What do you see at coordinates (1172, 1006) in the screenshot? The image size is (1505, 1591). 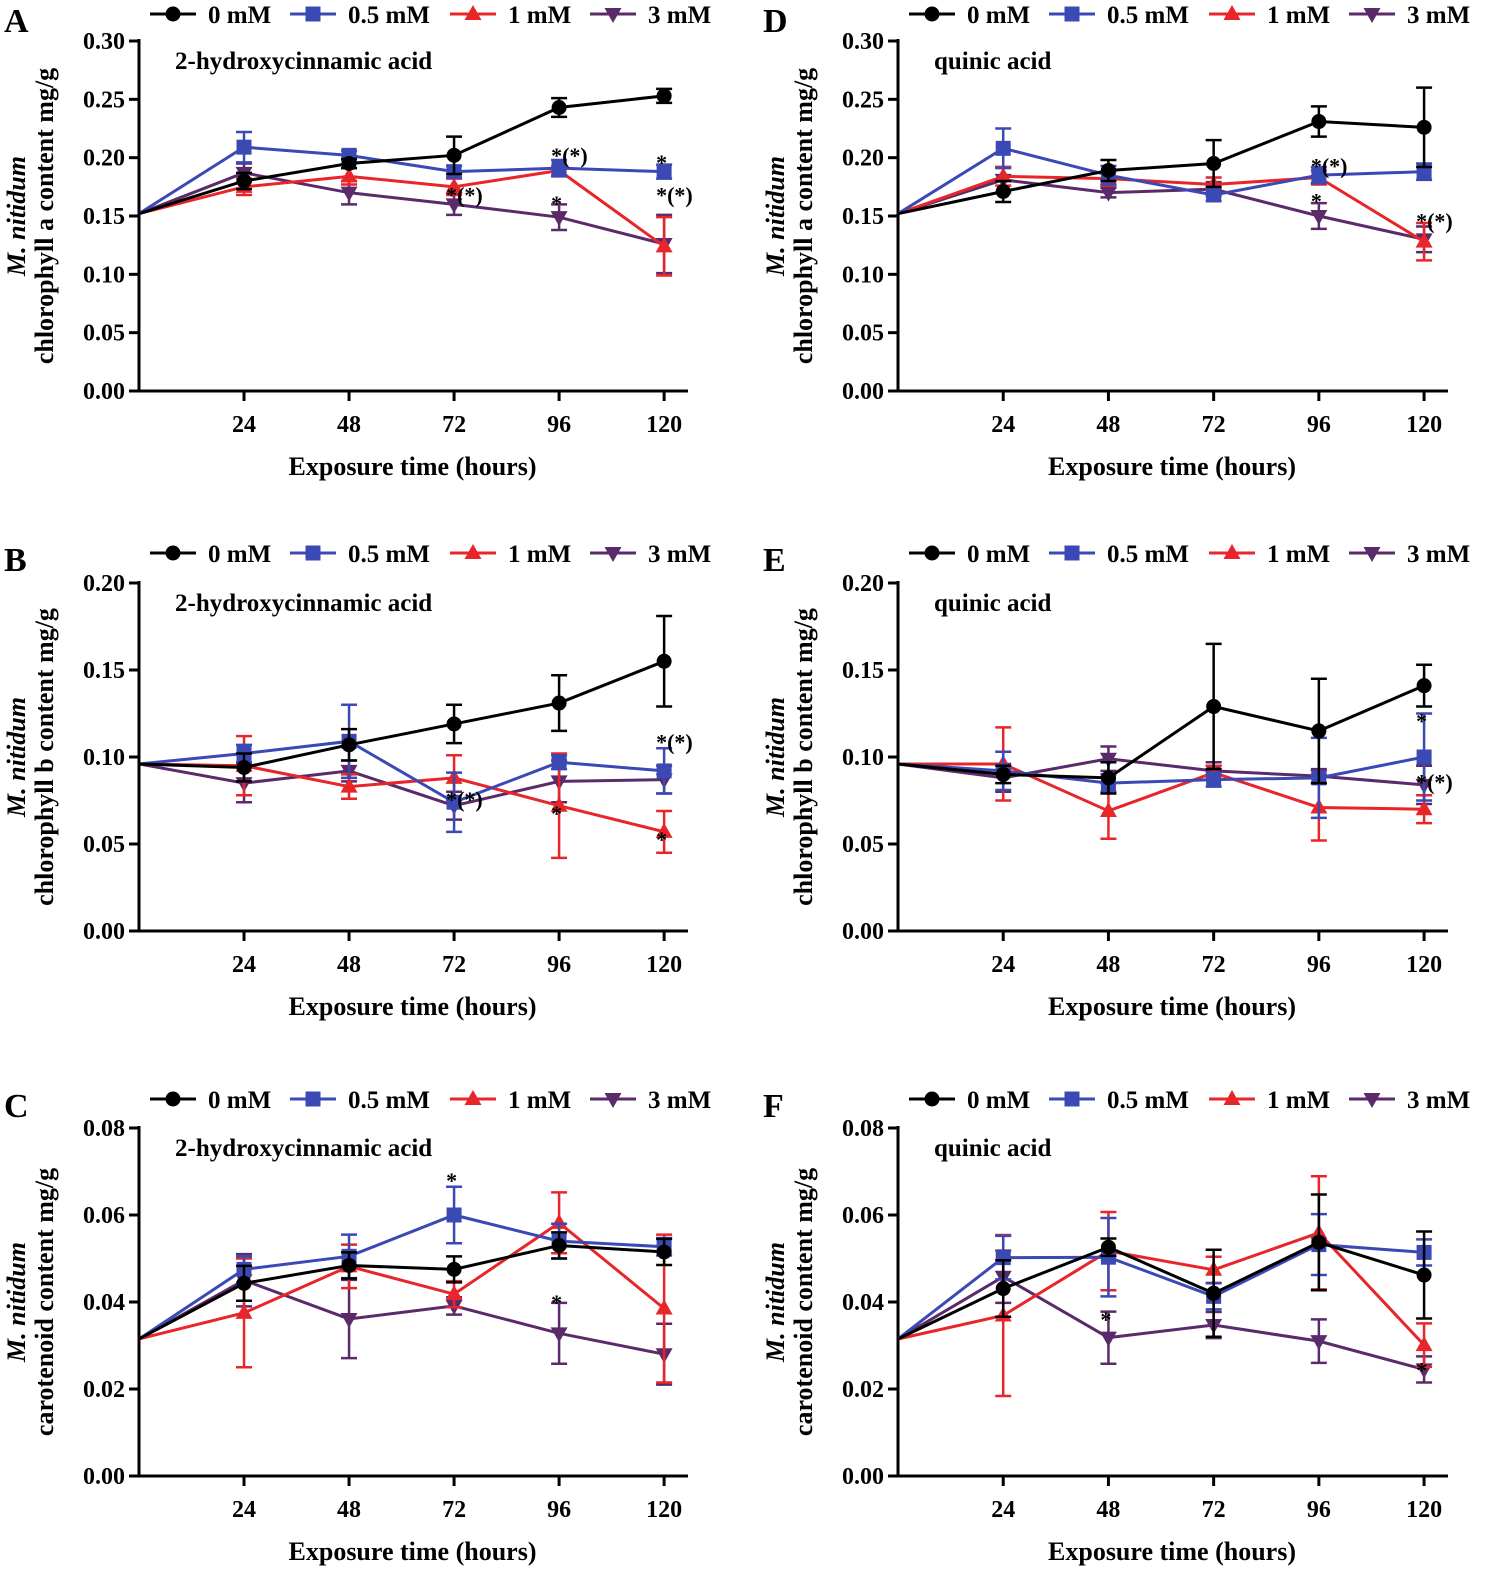 I see `x-axis-label: Exposure time (hours)` at bounding box center [1172, 1006].